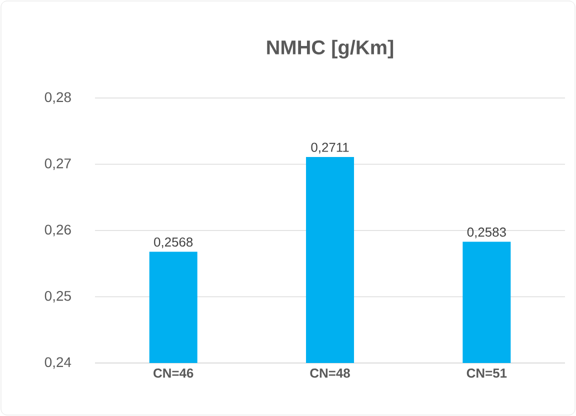 The width and height of the screenshot is (576, 416). Describe the element at coordinates (330, 373) in the screenshot. I see `x-tick-label: CN=48` at that location.